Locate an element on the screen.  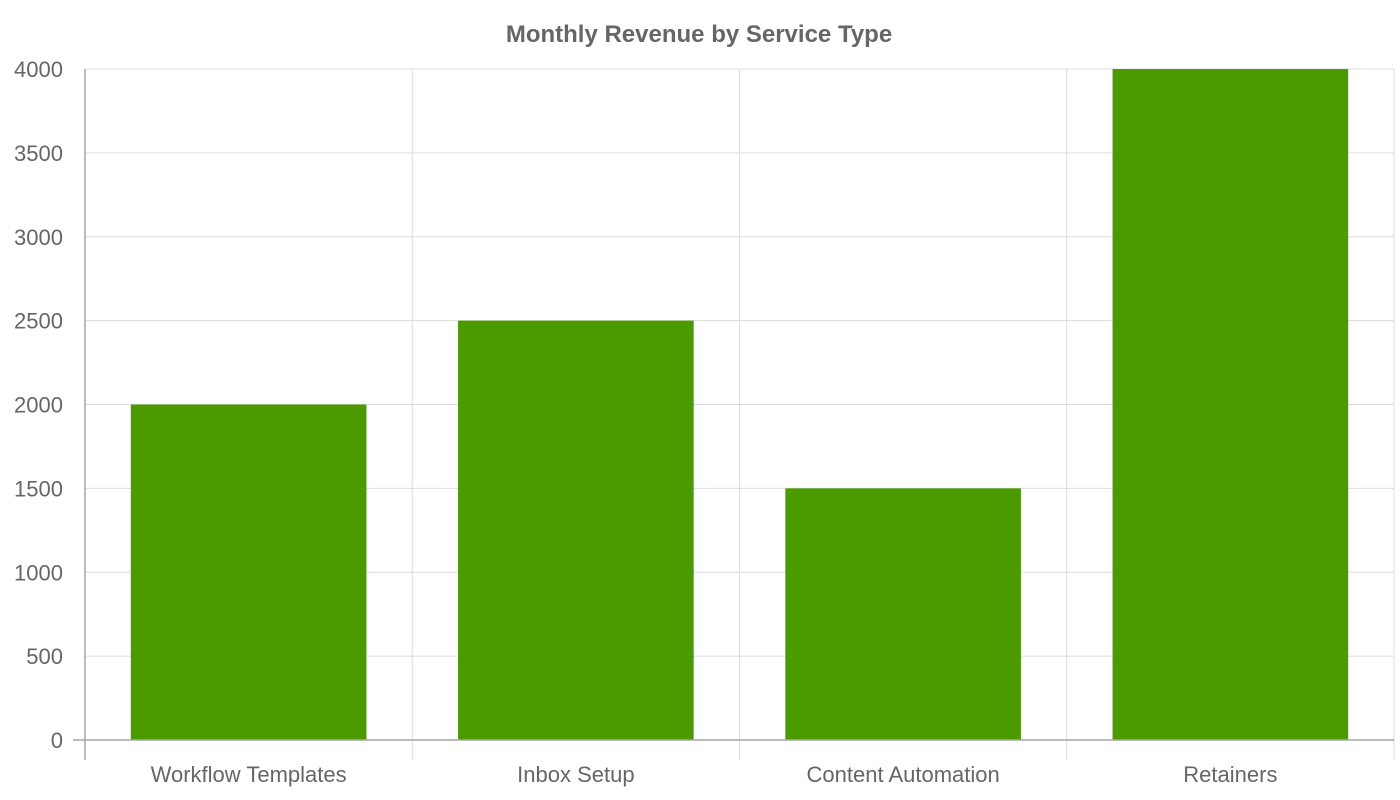
x-tick-label: Retainers is located at coordinates (1230, 774).